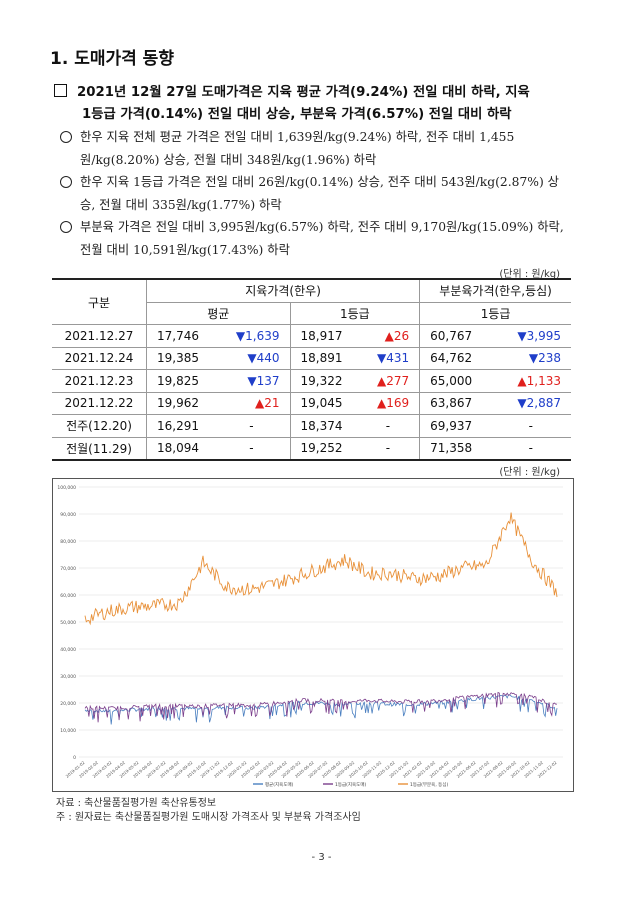 Image resolution: width=643 pixels, height=910 pixels. Describe the element at coordinates (66, 488) in the screenshot. I see `y-tick-label: 100,000` at that location.